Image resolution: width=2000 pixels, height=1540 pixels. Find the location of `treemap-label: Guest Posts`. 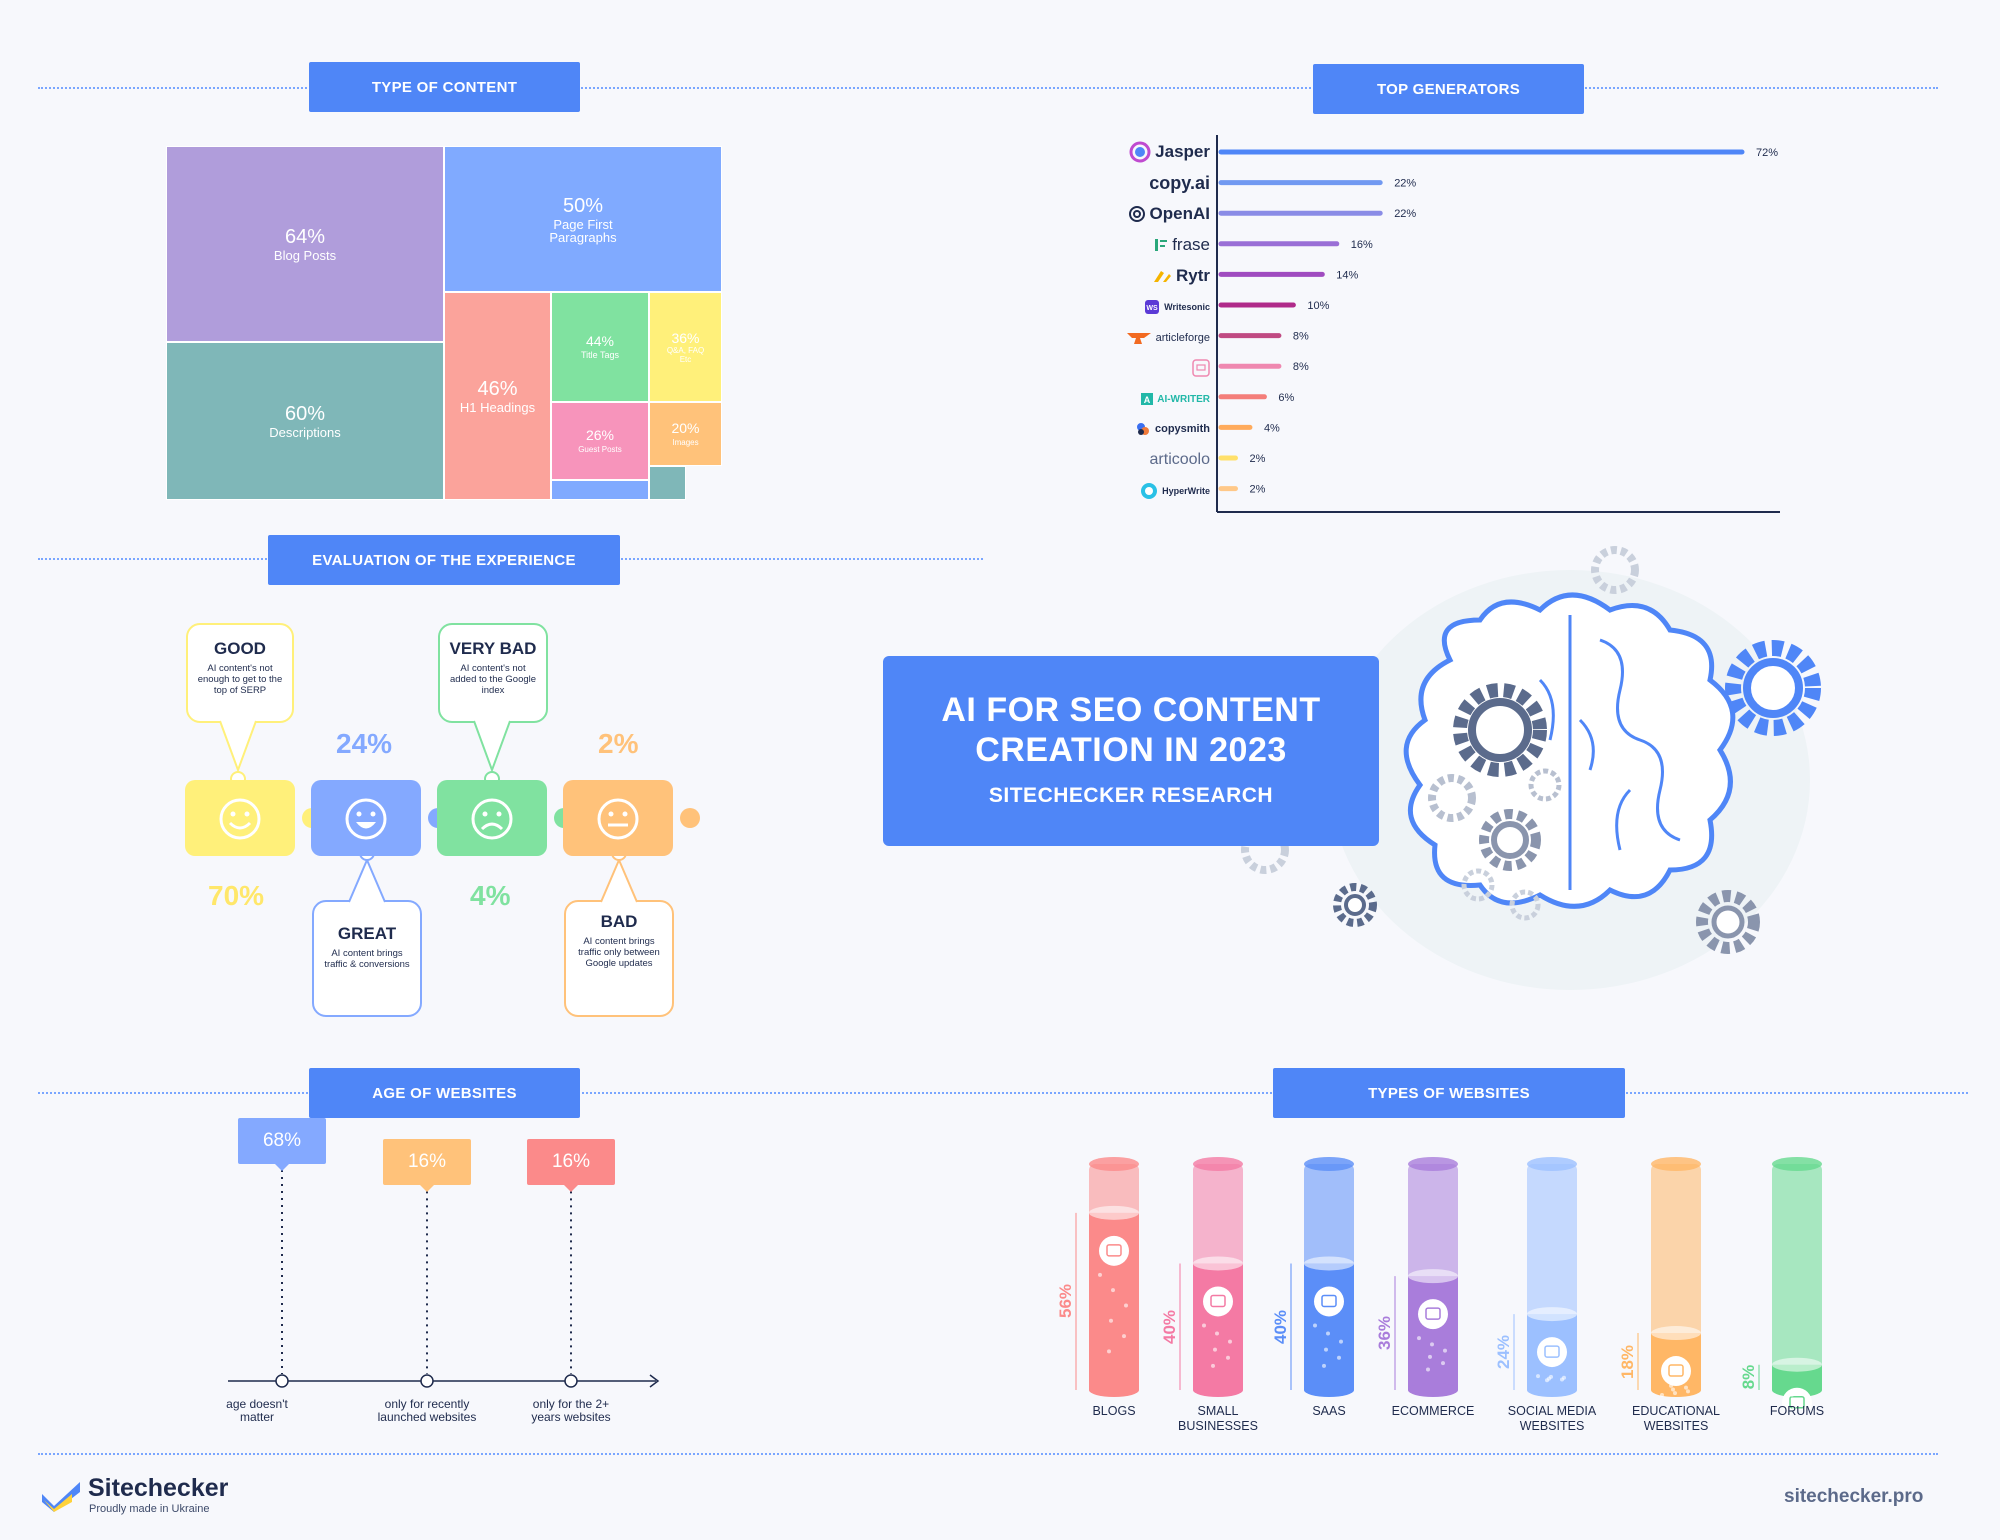

treemap-label: Guest Posts is located at coordinates (600, 449).